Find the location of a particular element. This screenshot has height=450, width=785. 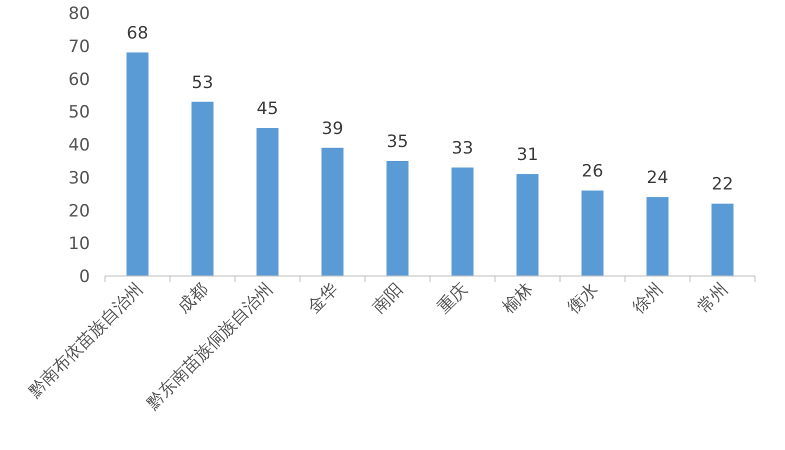

data-label: 45 is located at coordinates (267, 109).